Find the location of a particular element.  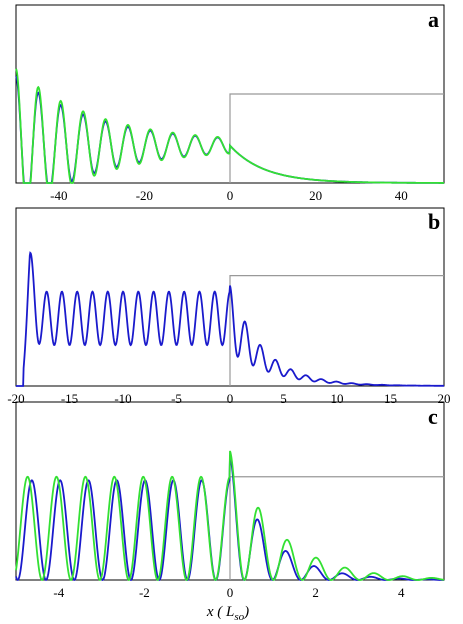

panel-a-tick-label: 40 is located at coordinates (401, 195).